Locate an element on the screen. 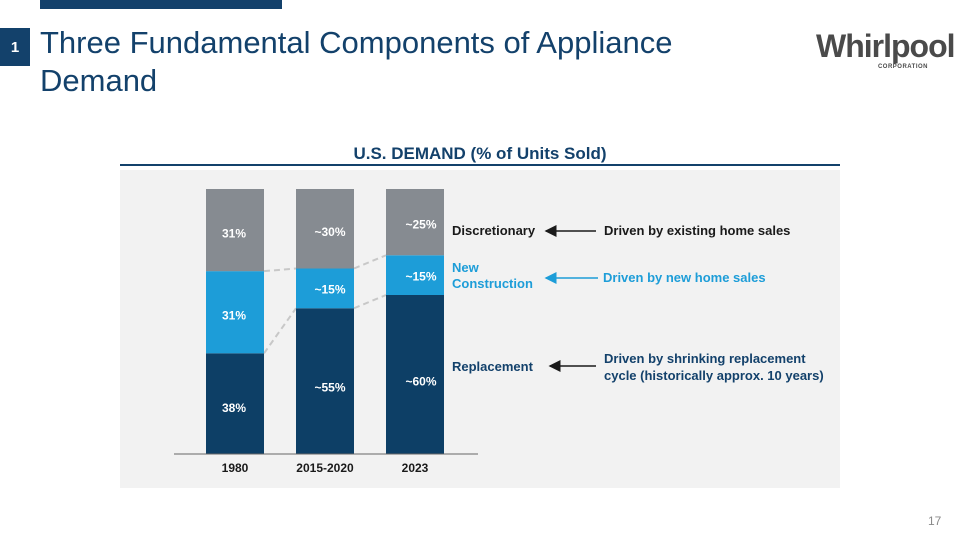 The width and height of the screenshot is (960, 540). x-tick-label-2015-2020: 2015-2020 is located at coordinates (325, 468).